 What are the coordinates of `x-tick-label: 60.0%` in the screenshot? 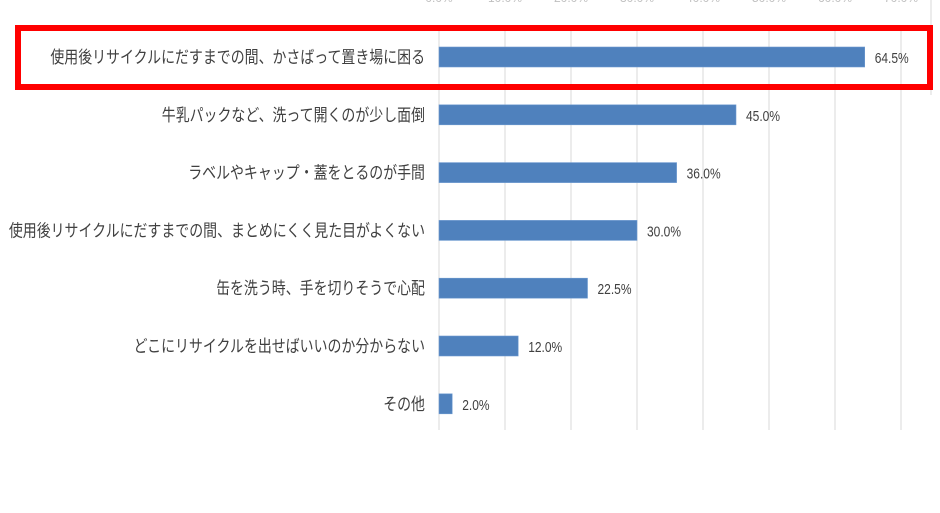 It's located at (835, 2).